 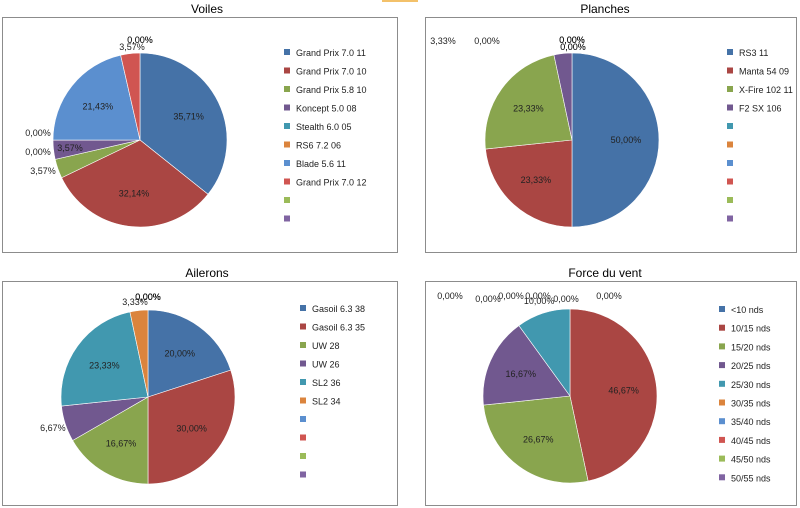 I want to click on legend-label-ailerons-5: SL2 34, so click(x=326, y=402).